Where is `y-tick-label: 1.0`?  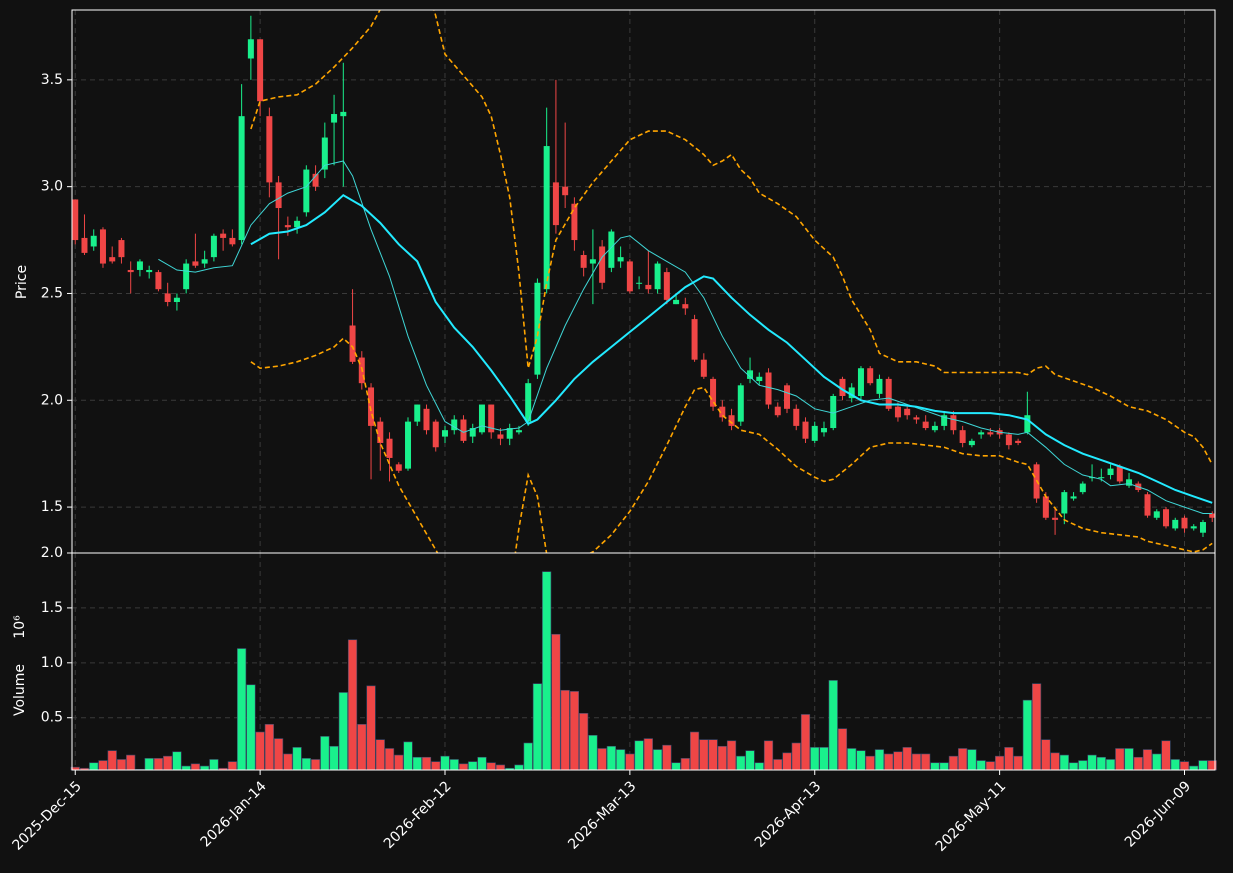
y-tick-label: 1.0 is located at coordinates (52, 663).